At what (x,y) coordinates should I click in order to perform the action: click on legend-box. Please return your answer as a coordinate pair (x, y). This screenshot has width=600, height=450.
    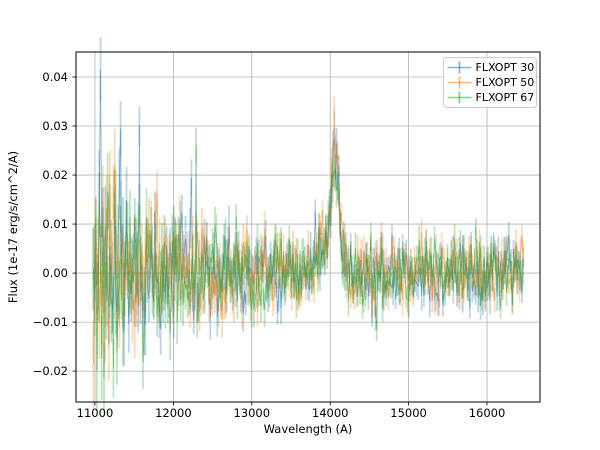
    Looking at the image, I should click on (490, 82).